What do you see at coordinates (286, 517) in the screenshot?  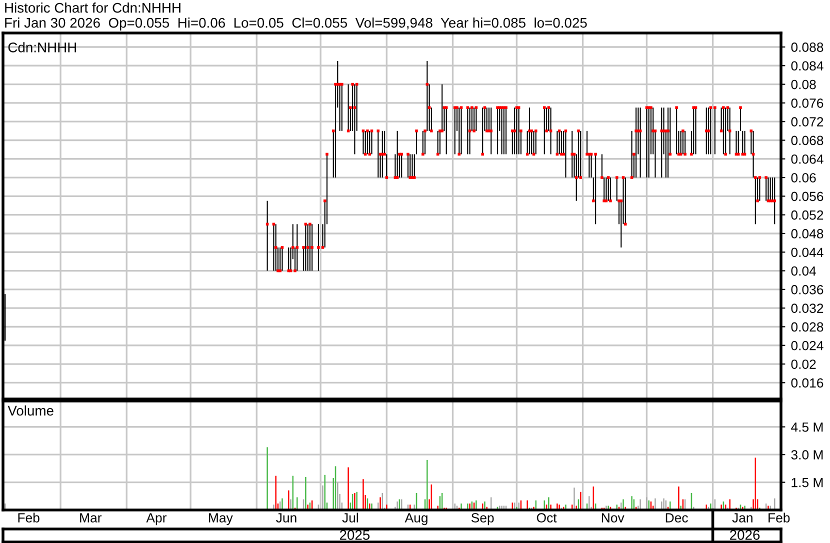 I see `x-tick-label: Jun` at bounding box center [286, 517].